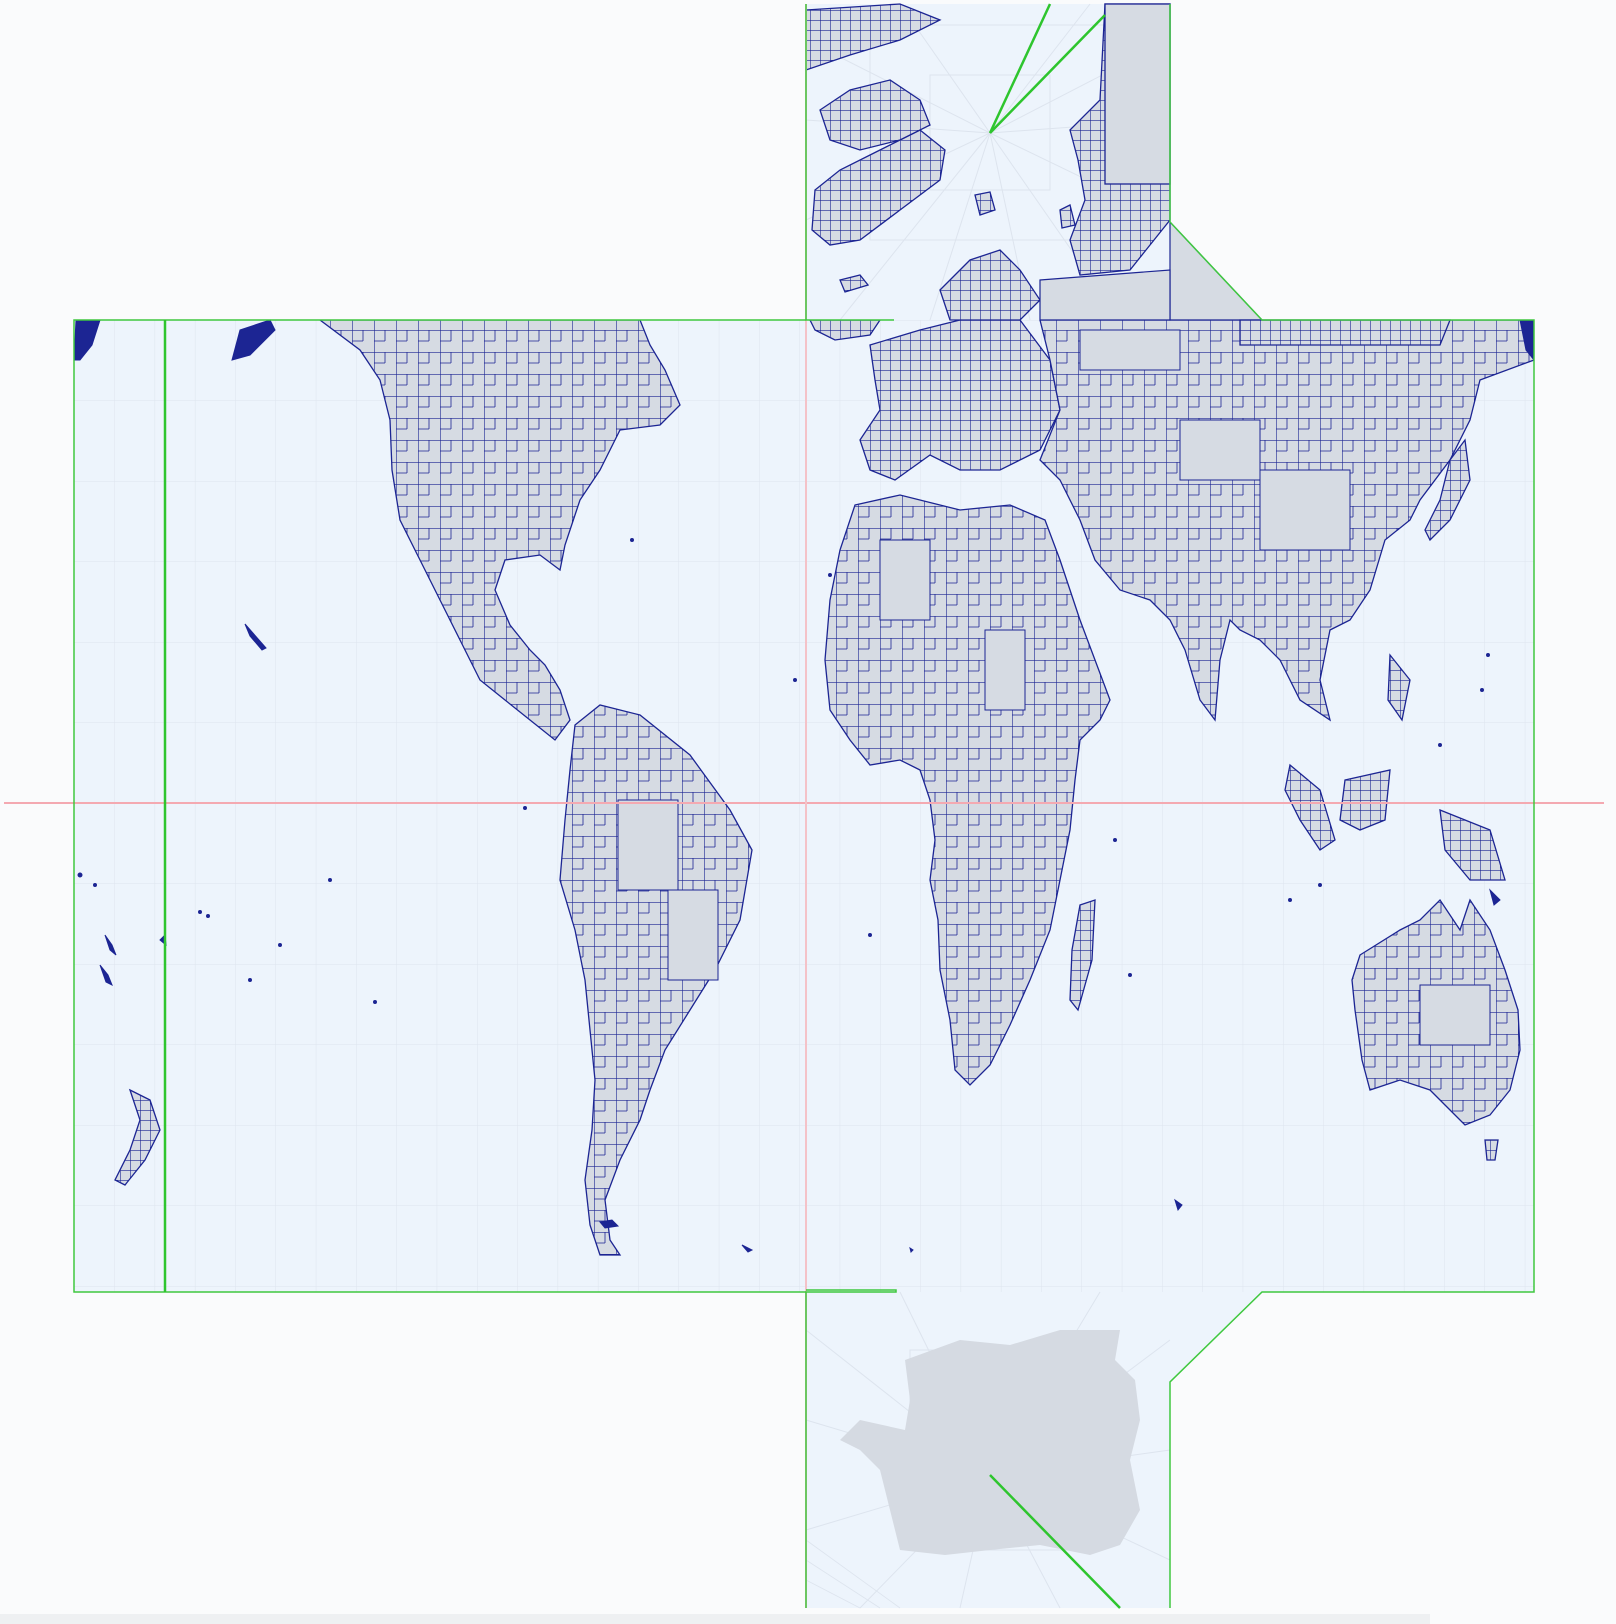  I want to click on africa, so click(967, 790).